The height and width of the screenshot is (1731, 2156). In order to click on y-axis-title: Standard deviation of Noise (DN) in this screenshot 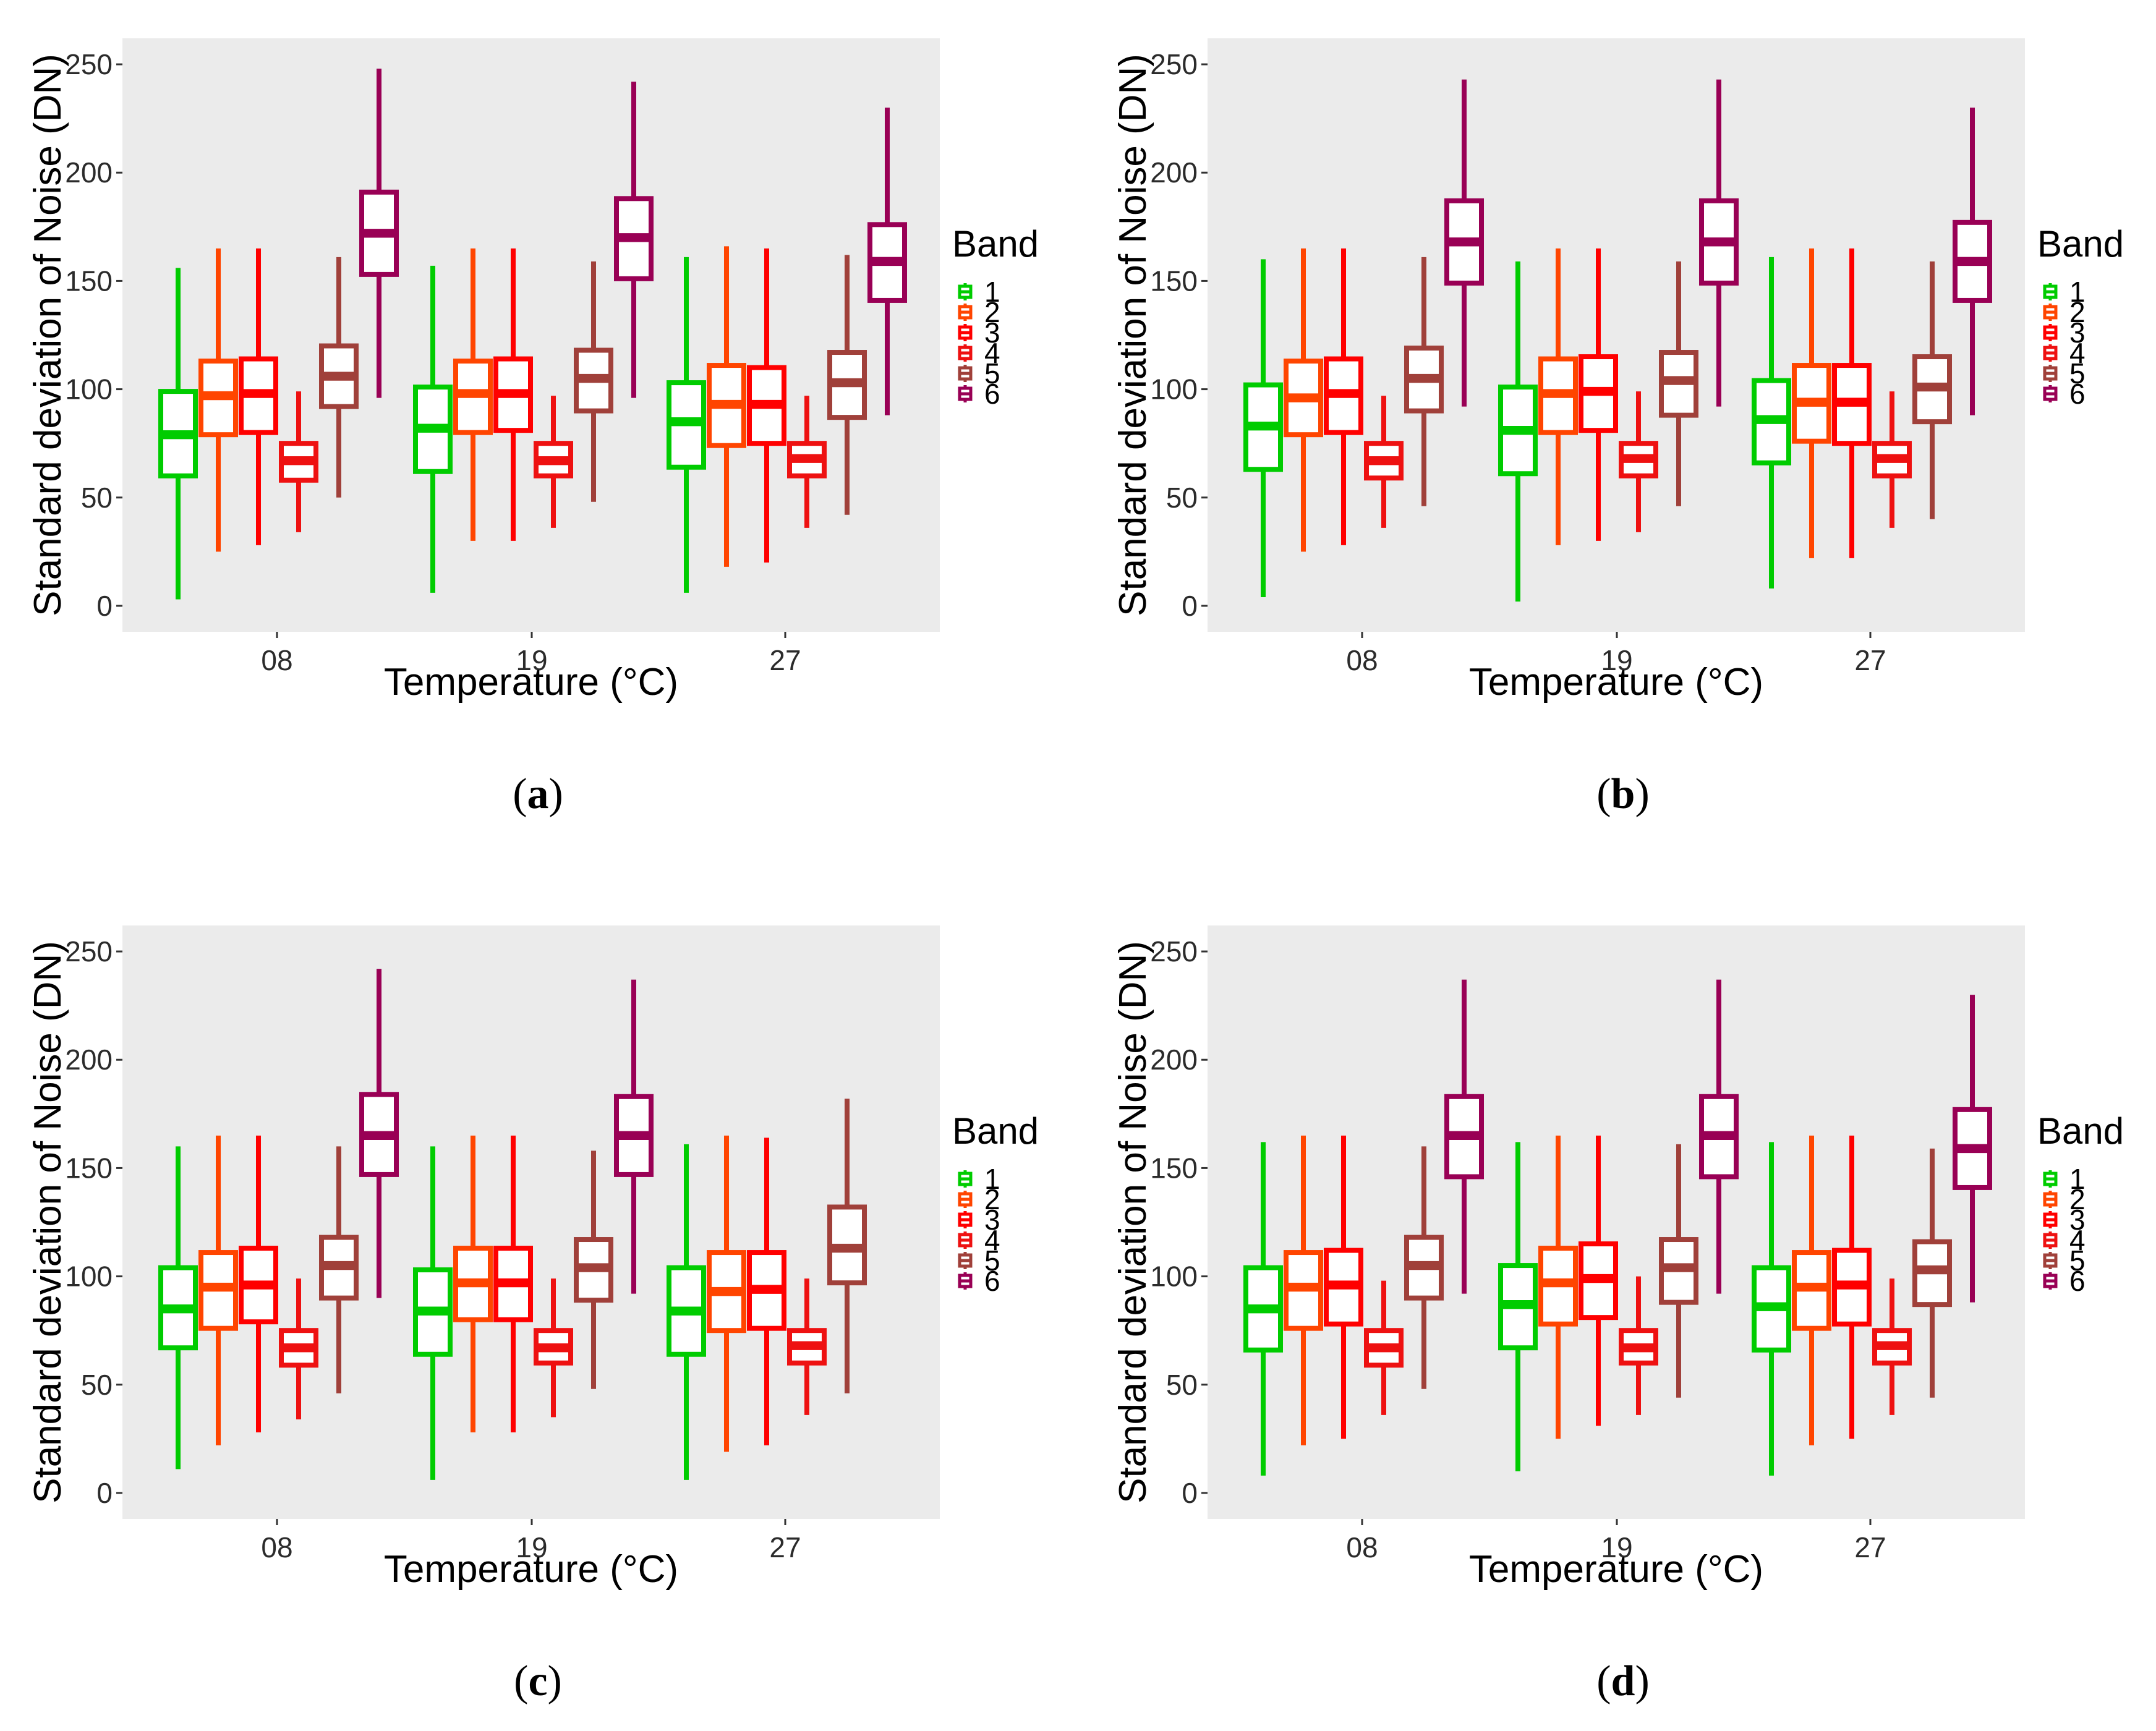, I will do `click(1133, 1222)`.